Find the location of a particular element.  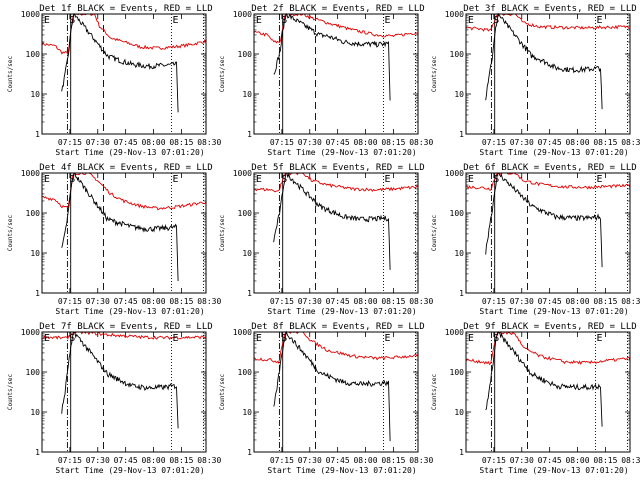

panel-title: Det 7f BLACK = Events, RED = LLD is located at coordinates (125, 327).